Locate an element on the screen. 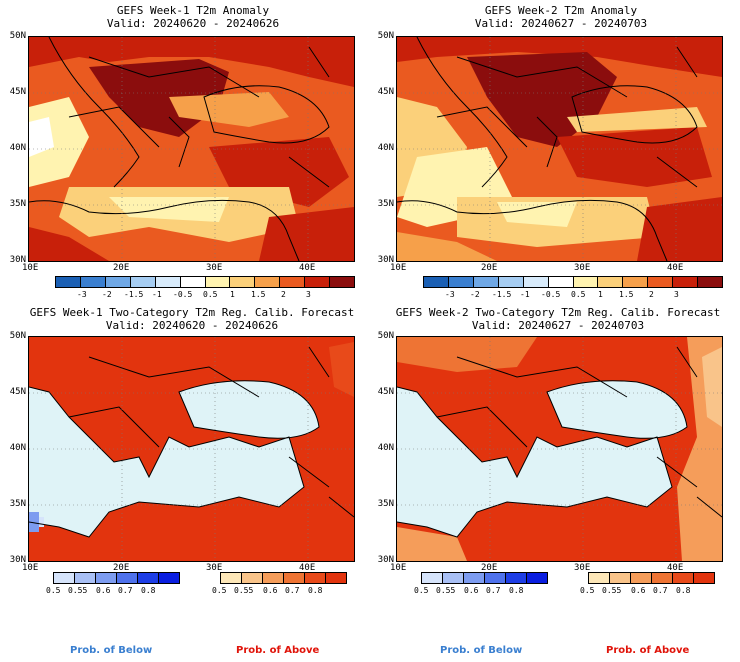 This screenshot has width=740, height=662. colorbar-tick: -1 is located at coordinates (525, 294).